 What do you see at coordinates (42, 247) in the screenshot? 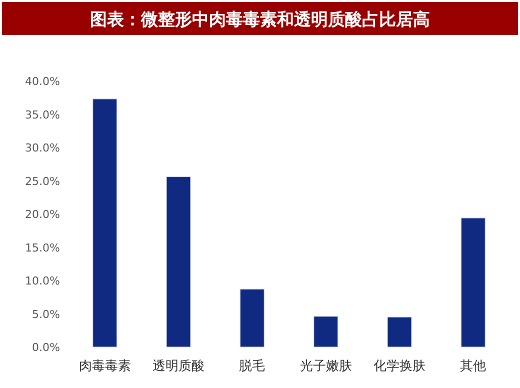
I see `y-tick-label: 15.0%` at bounding box center [42, 247].